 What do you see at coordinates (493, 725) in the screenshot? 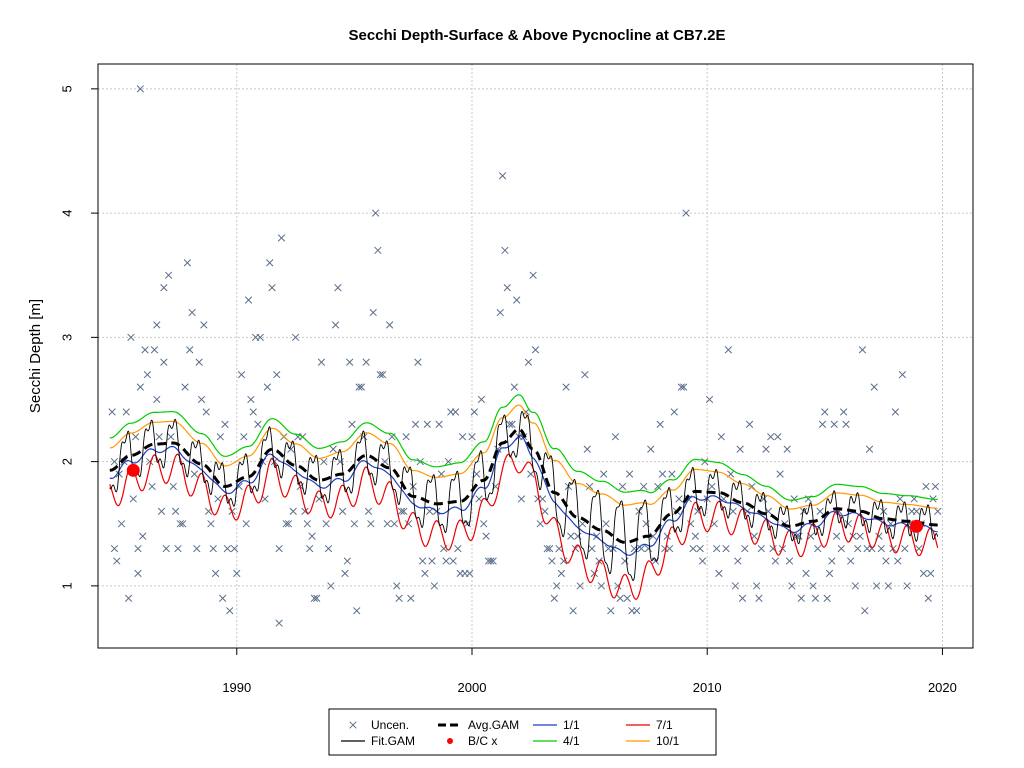
I see `legend-label: Avg.GAM` at bounding box center [493, 725].